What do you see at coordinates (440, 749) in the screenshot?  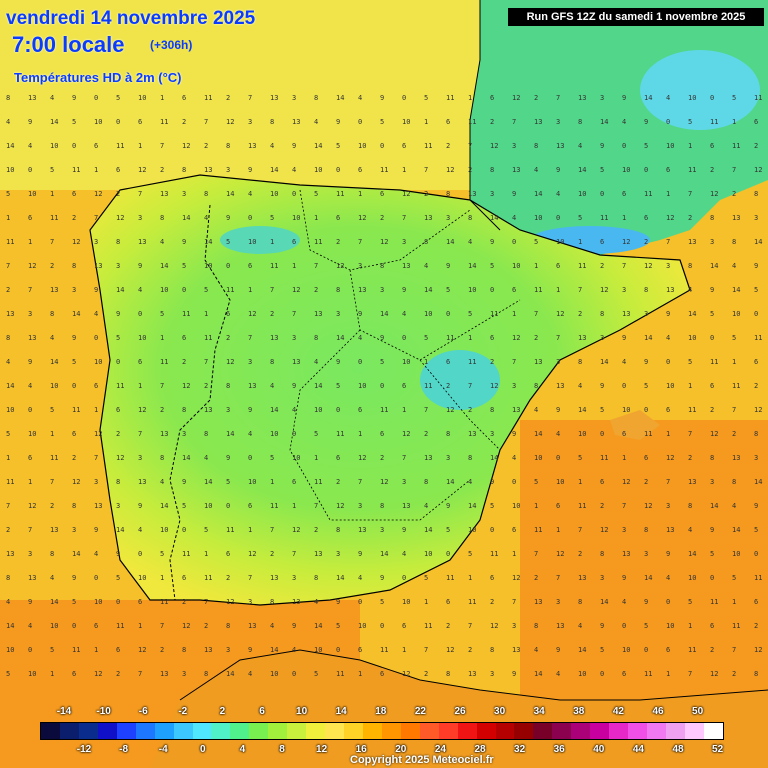 I see `scale-label-lower: 24` at bounding box center [440, 749].